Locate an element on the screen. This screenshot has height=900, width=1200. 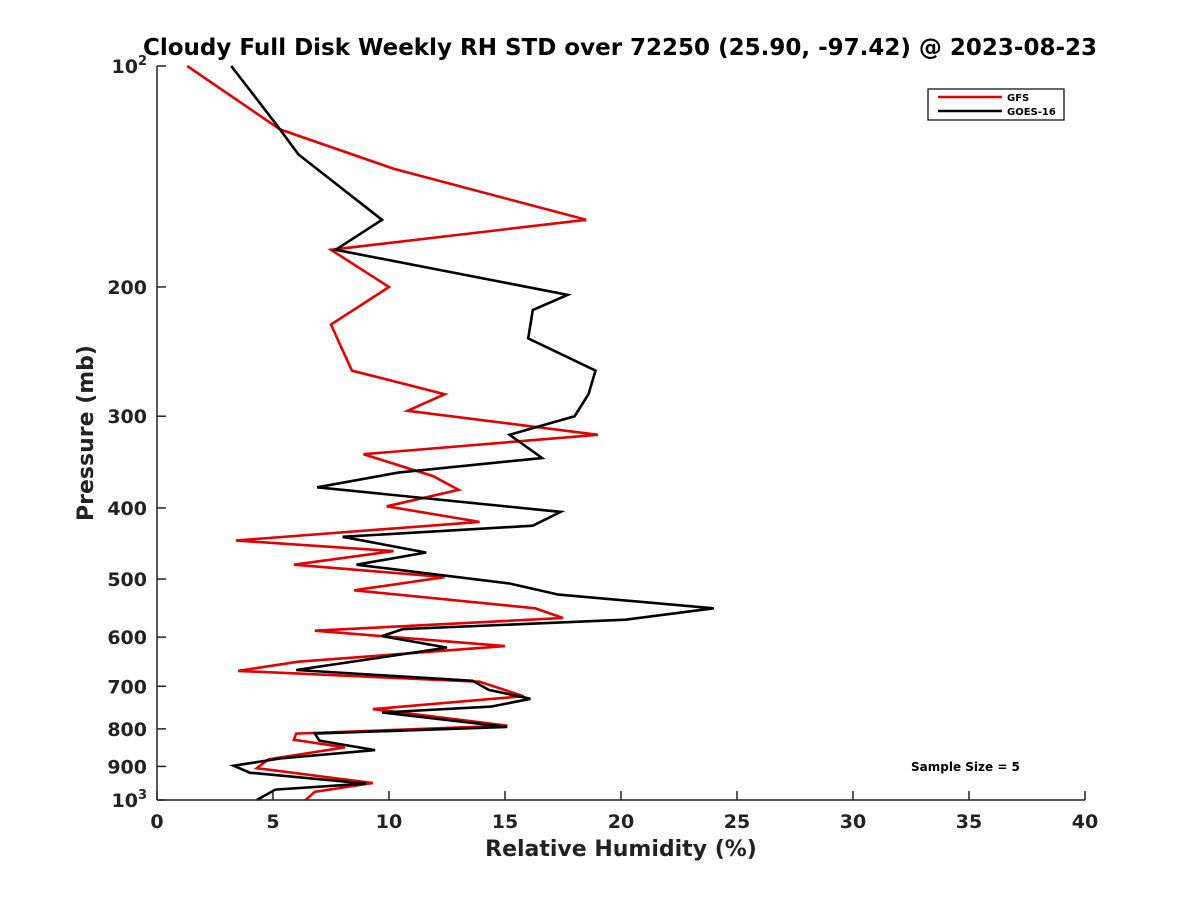
y-tick-label: 800 is located at coordinates (127, 730).